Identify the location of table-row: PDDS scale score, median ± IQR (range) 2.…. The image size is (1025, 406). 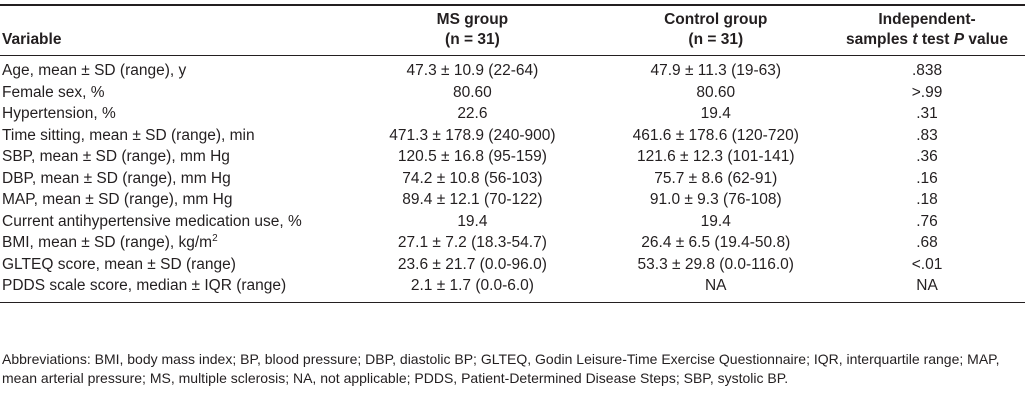
(512, 288).